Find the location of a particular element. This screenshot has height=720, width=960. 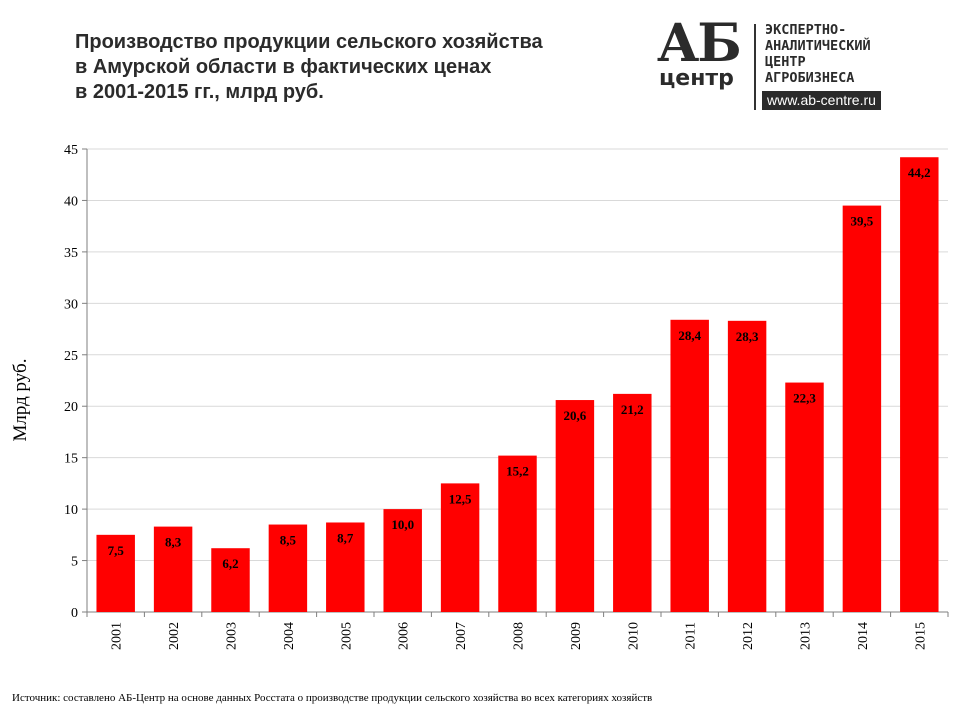

x-tick-label: 2012 is located at coordinates (748, 636).